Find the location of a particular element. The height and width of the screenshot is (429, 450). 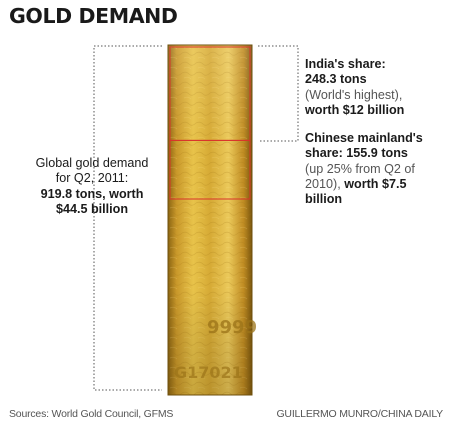

source-note: Sources: World Gold Council, GFMS is located at coordinates (91, 414).